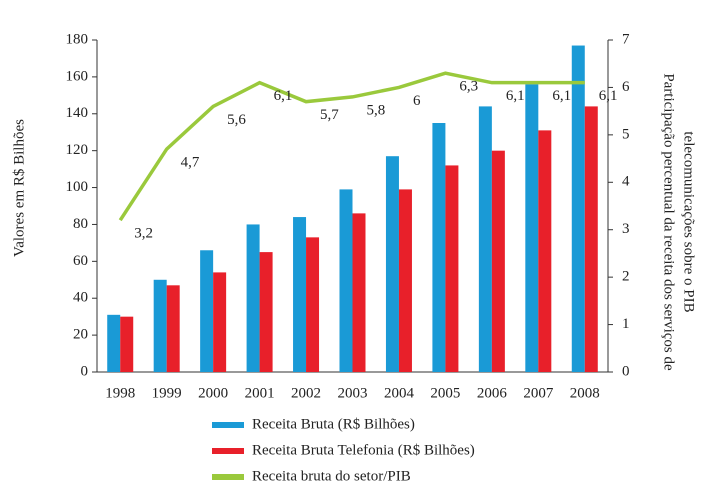 This screenshot has width=704, height=485. Describe the element at coordinates (143, 234) in the screenshot. I see `data-label: 3,2` at that location.